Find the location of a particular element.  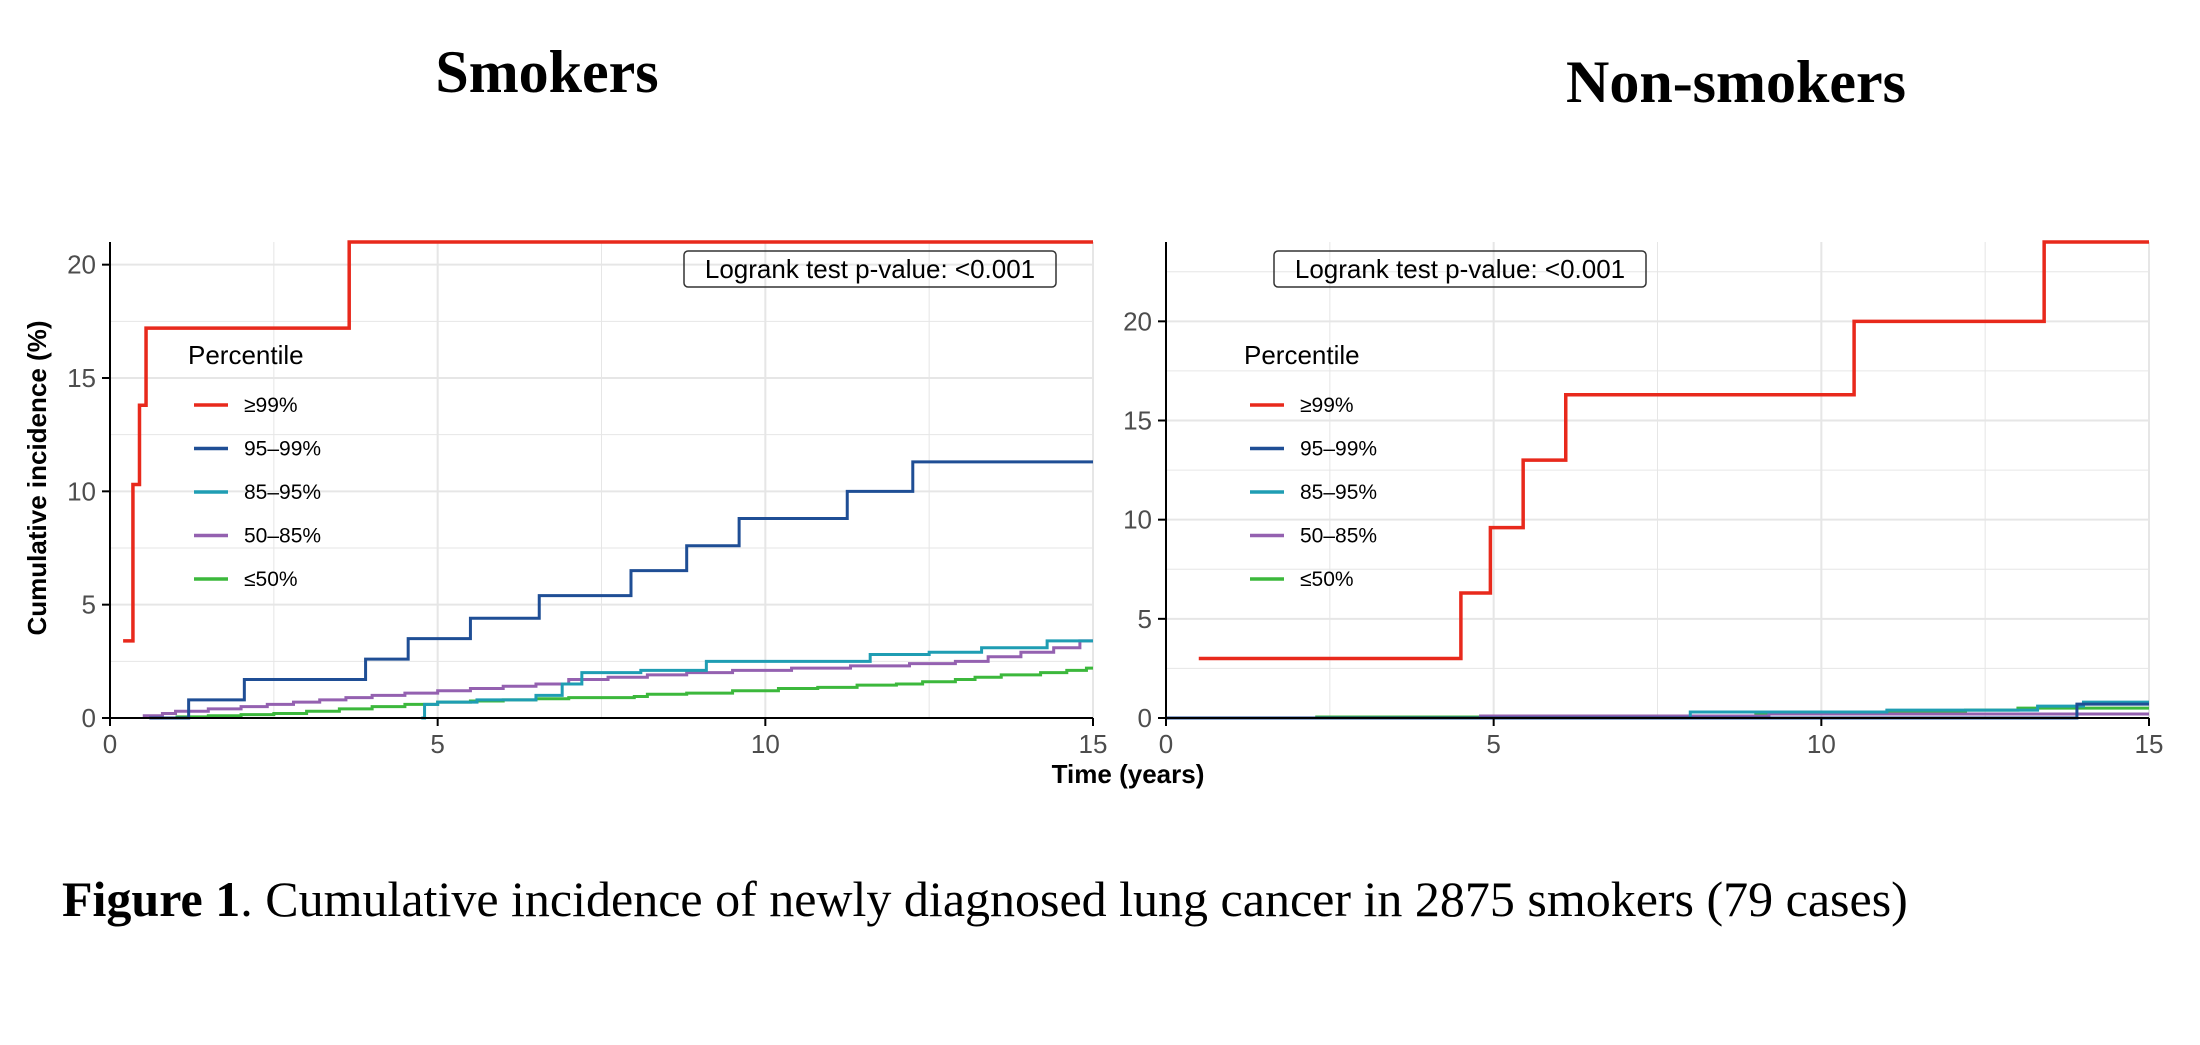

caption-label: Figure 1 is located at coordinates (151, 899).